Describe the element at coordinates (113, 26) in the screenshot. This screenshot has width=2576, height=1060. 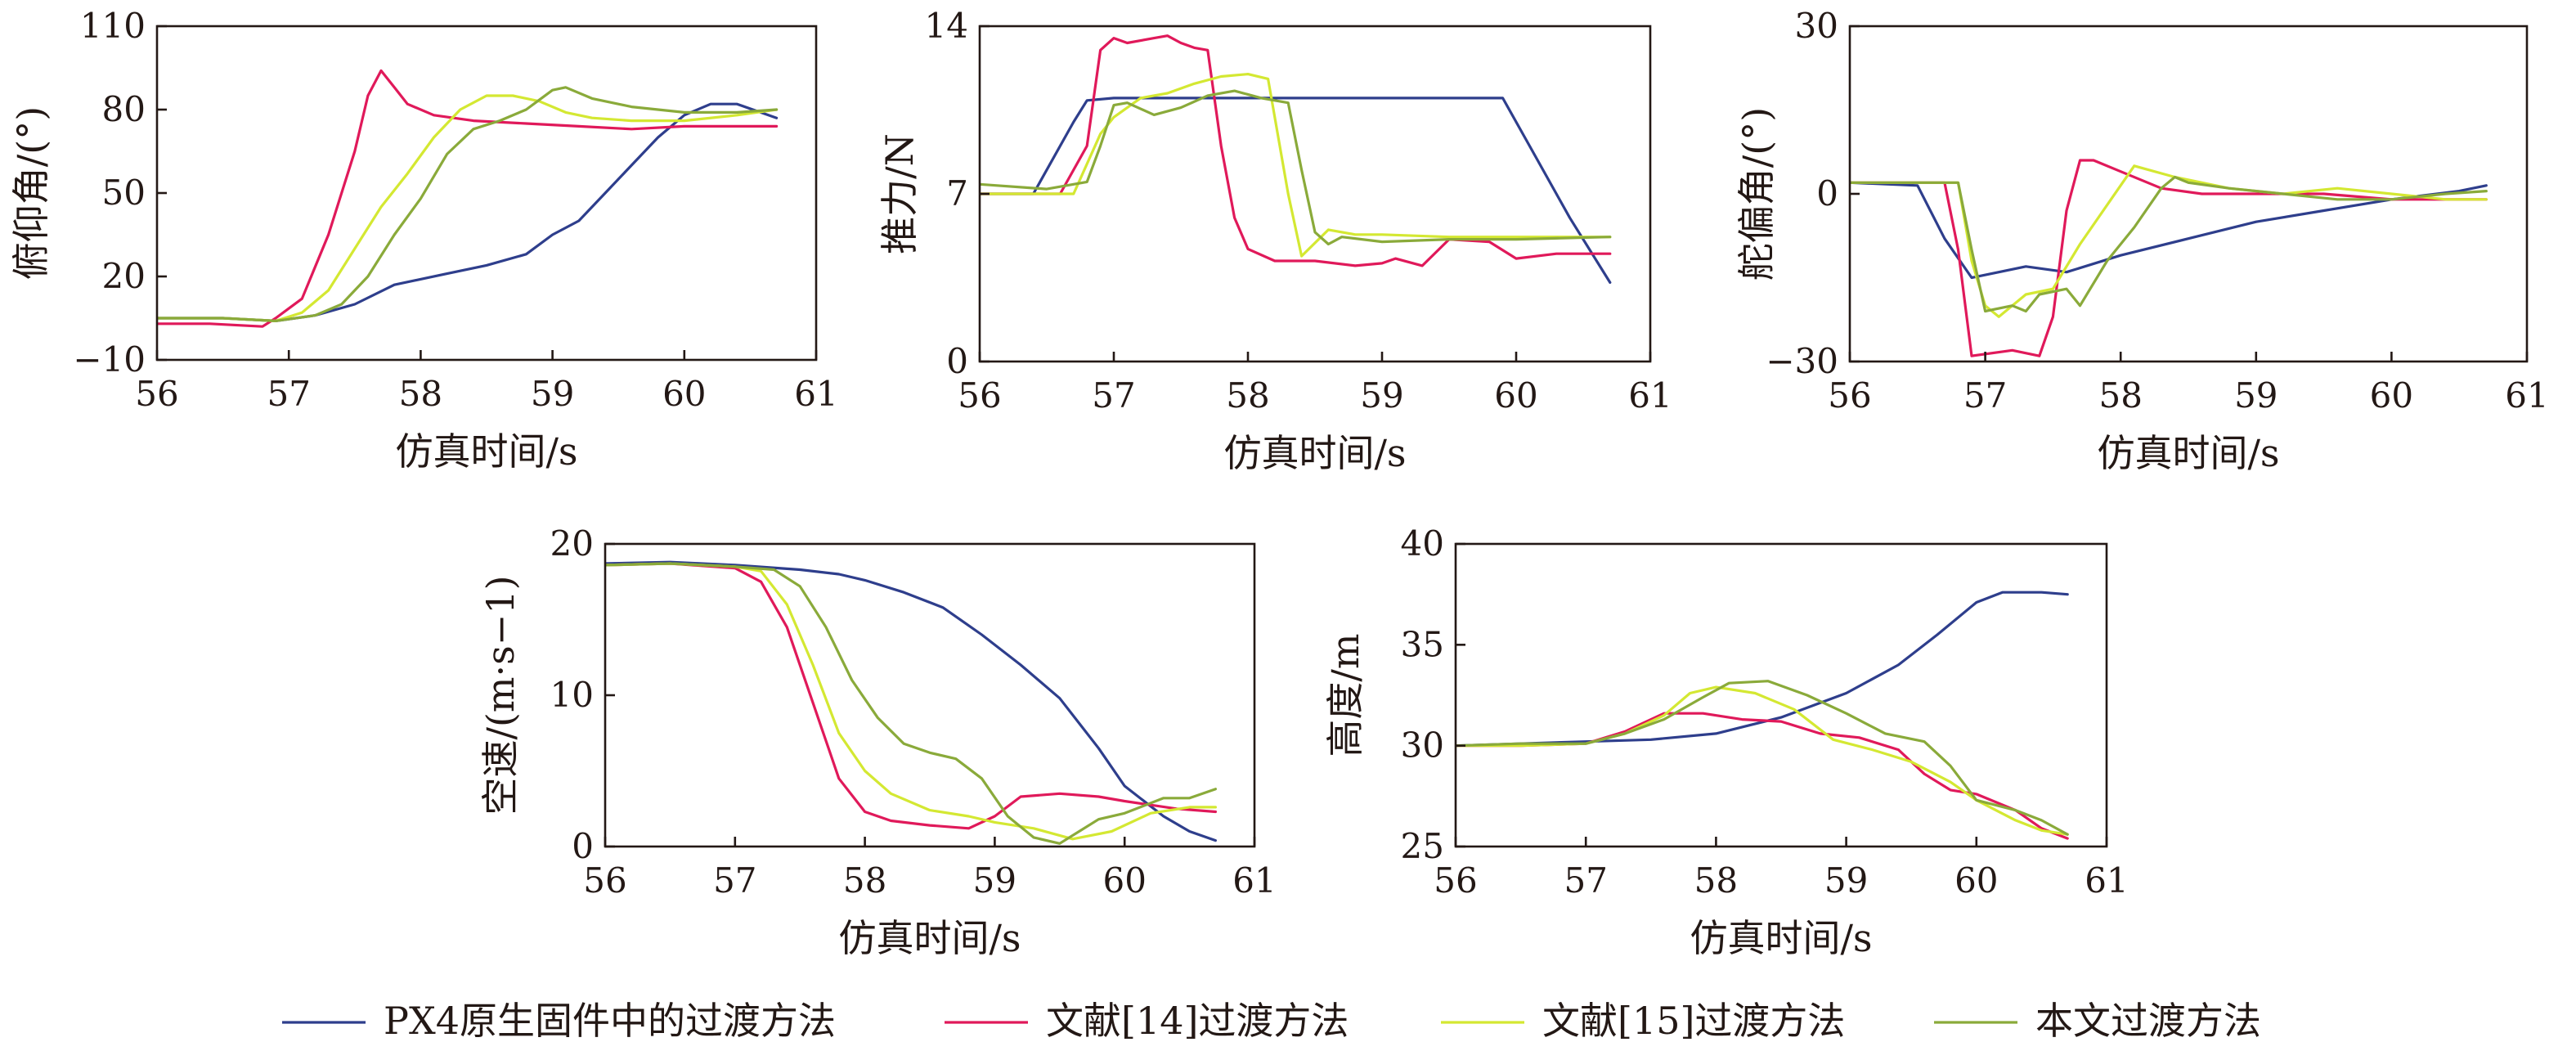
I see `y-tick-label: 110` at that location.